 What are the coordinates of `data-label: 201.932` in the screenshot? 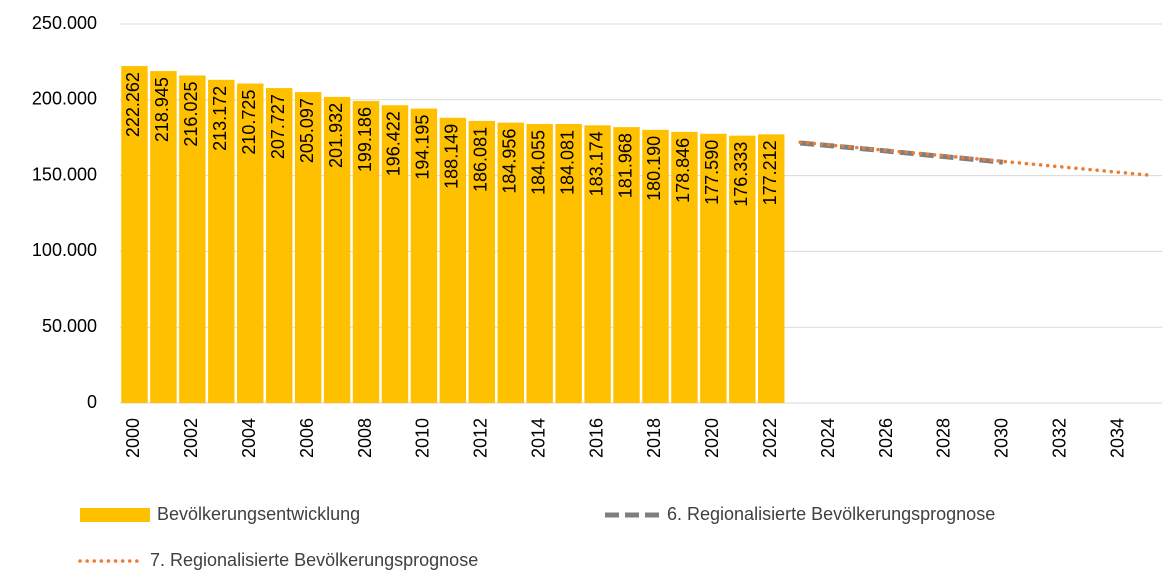 It's located at (336, 135).